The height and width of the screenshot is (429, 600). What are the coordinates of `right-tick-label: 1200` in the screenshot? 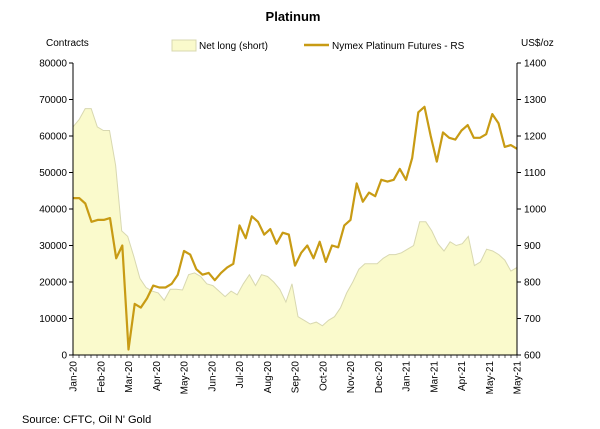 It's located at (535, 137).